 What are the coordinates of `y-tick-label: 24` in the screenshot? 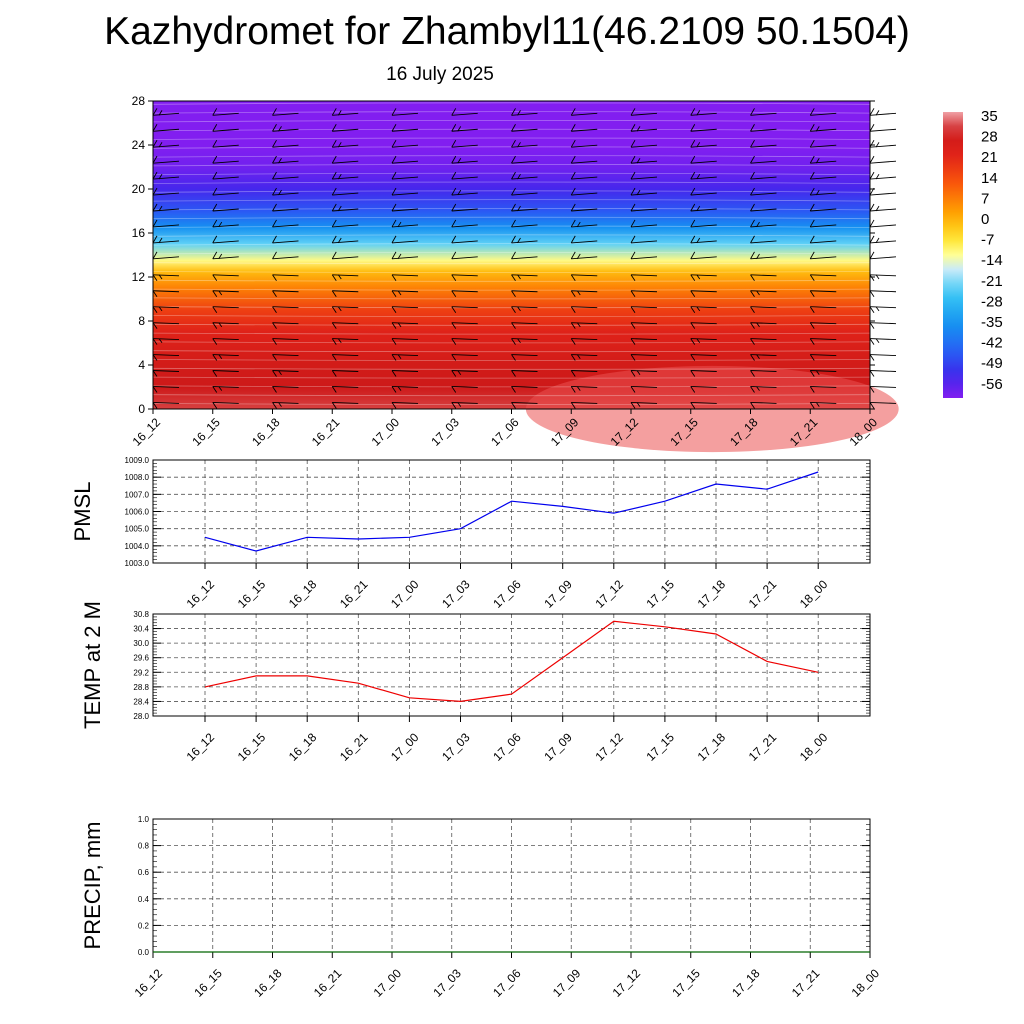 It's located at (139, 145).